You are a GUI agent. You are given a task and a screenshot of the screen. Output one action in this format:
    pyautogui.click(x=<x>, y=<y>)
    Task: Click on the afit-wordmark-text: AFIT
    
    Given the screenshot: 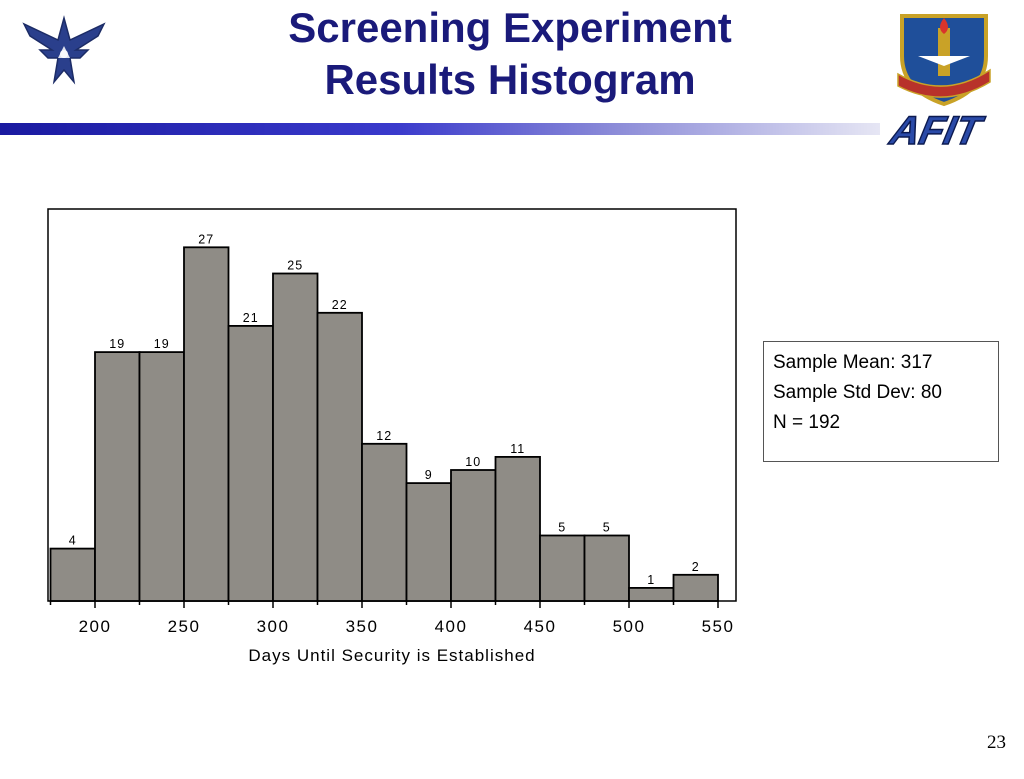 What is the action you would take?
    pyautogui.click(x=937, y=129)
    